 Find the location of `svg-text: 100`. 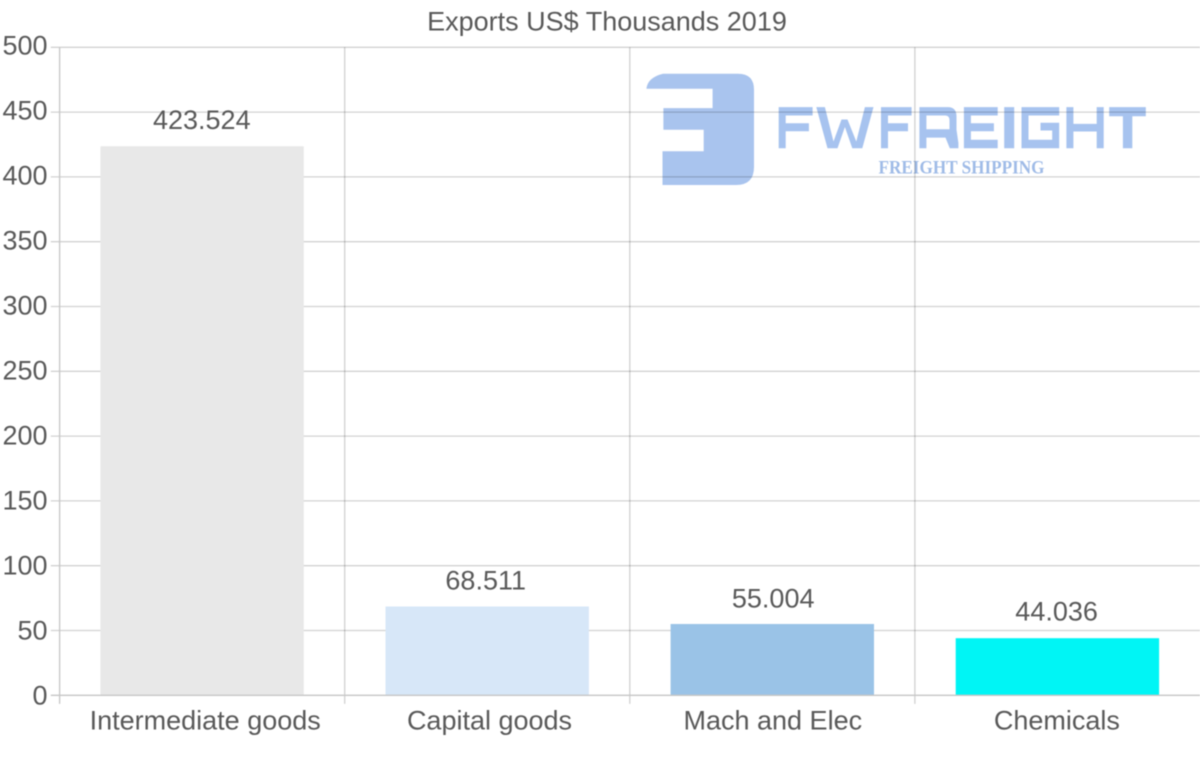

svg-text: 100 is located at coordinates (24, 566).